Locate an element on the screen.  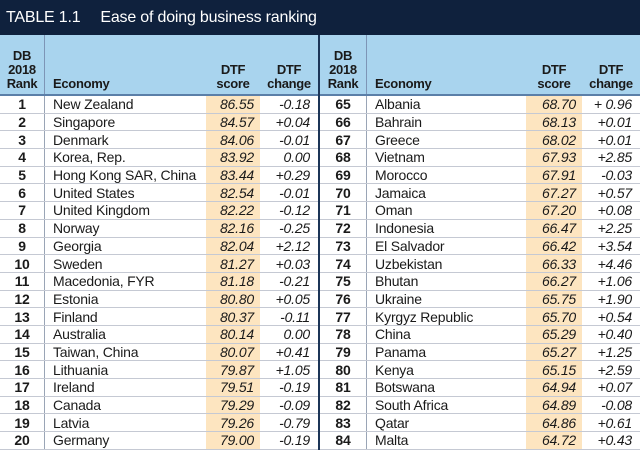
rank-cell: 18 is located at coordinates (22, 405).